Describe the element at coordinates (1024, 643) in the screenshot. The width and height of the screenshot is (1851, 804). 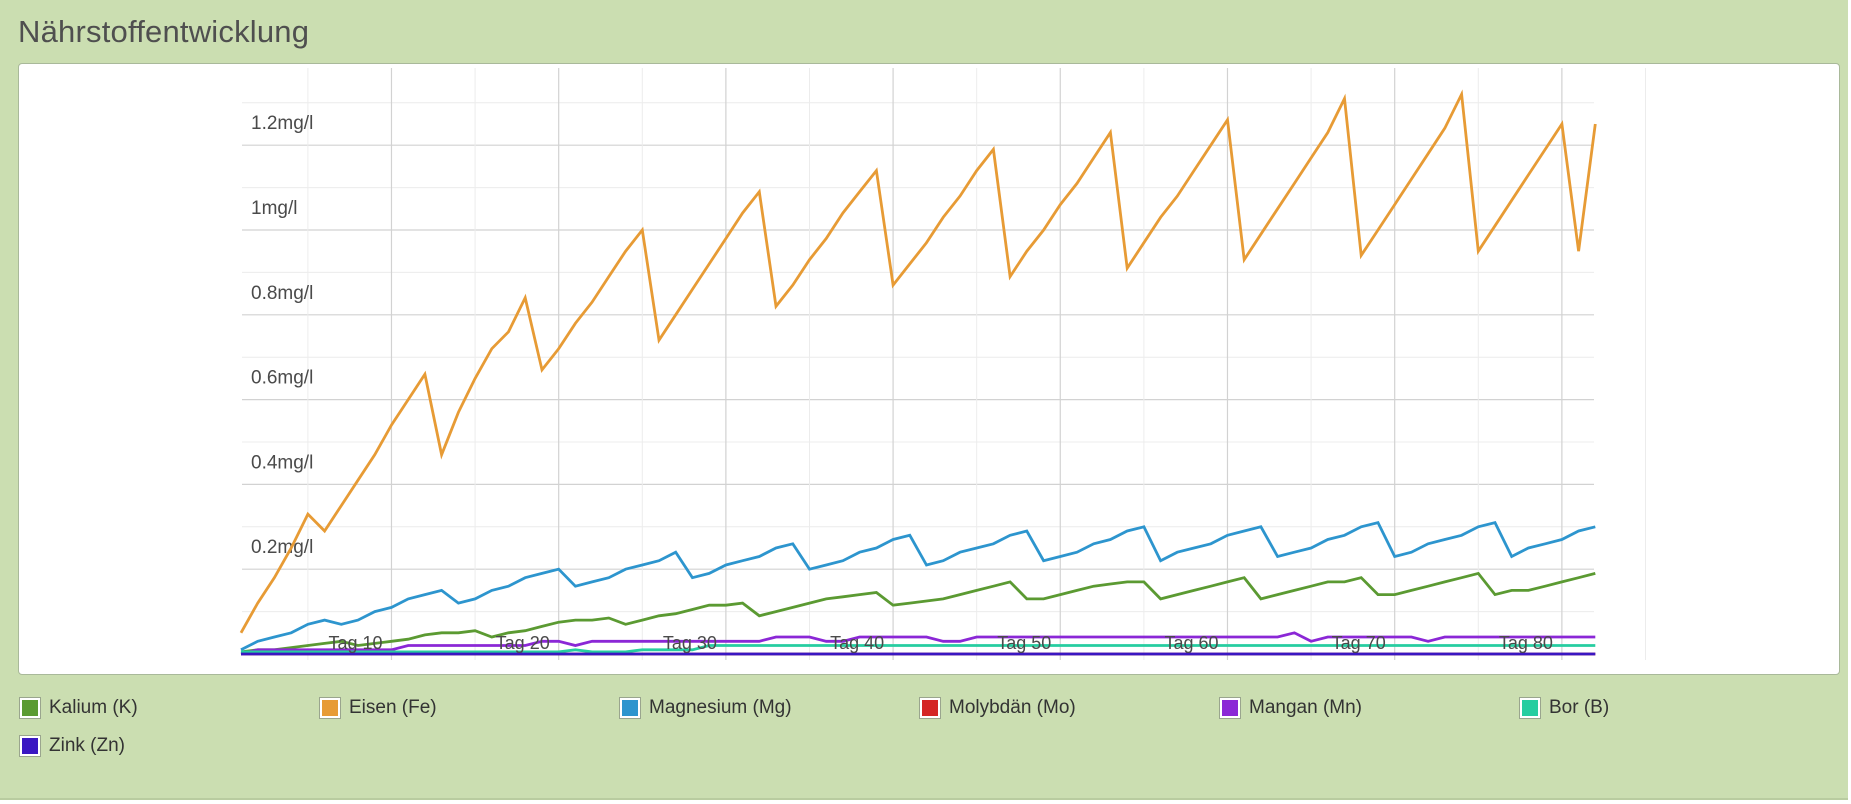
I see `x-tick-label: Tag 50` at that location.